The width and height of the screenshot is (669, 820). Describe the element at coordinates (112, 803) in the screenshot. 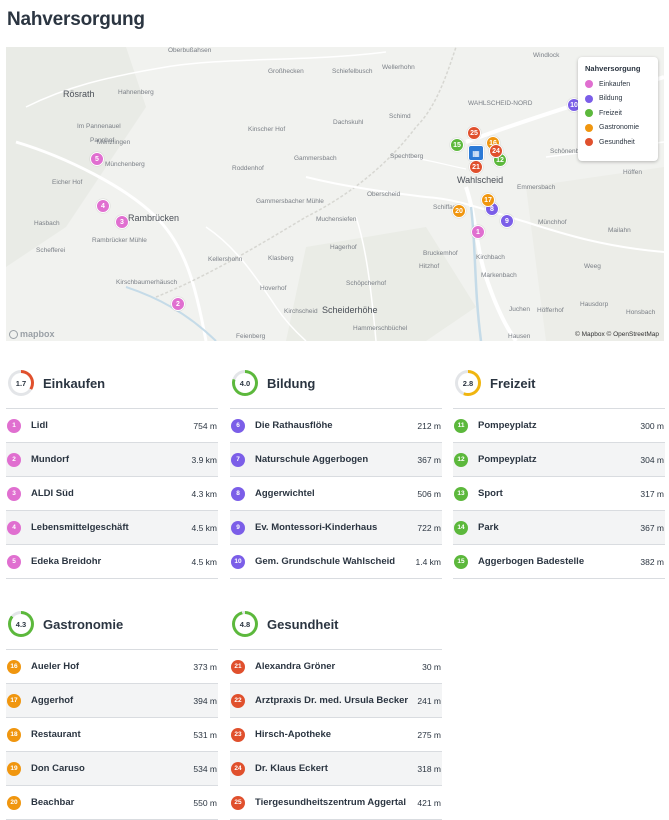

I see `list-item: 20 Beachbar 550 m` at that location.